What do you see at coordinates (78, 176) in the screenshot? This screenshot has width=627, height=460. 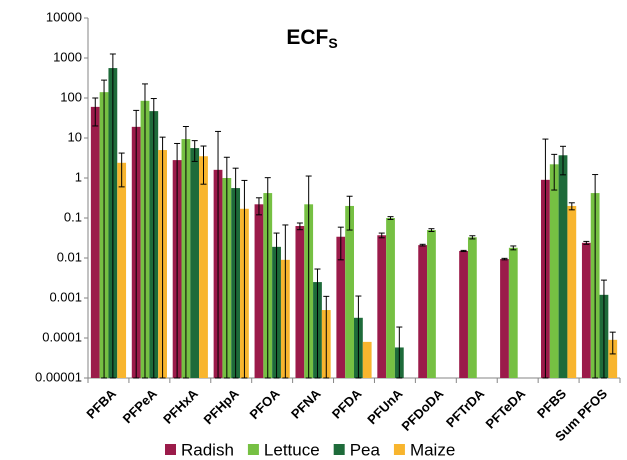 I see `y-tick-label: 1` at bounding box center [78, 176].